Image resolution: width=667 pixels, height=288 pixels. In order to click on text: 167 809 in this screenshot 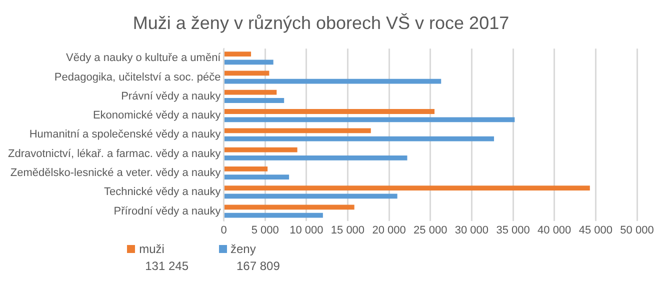, I will do `click(258, 266)`.